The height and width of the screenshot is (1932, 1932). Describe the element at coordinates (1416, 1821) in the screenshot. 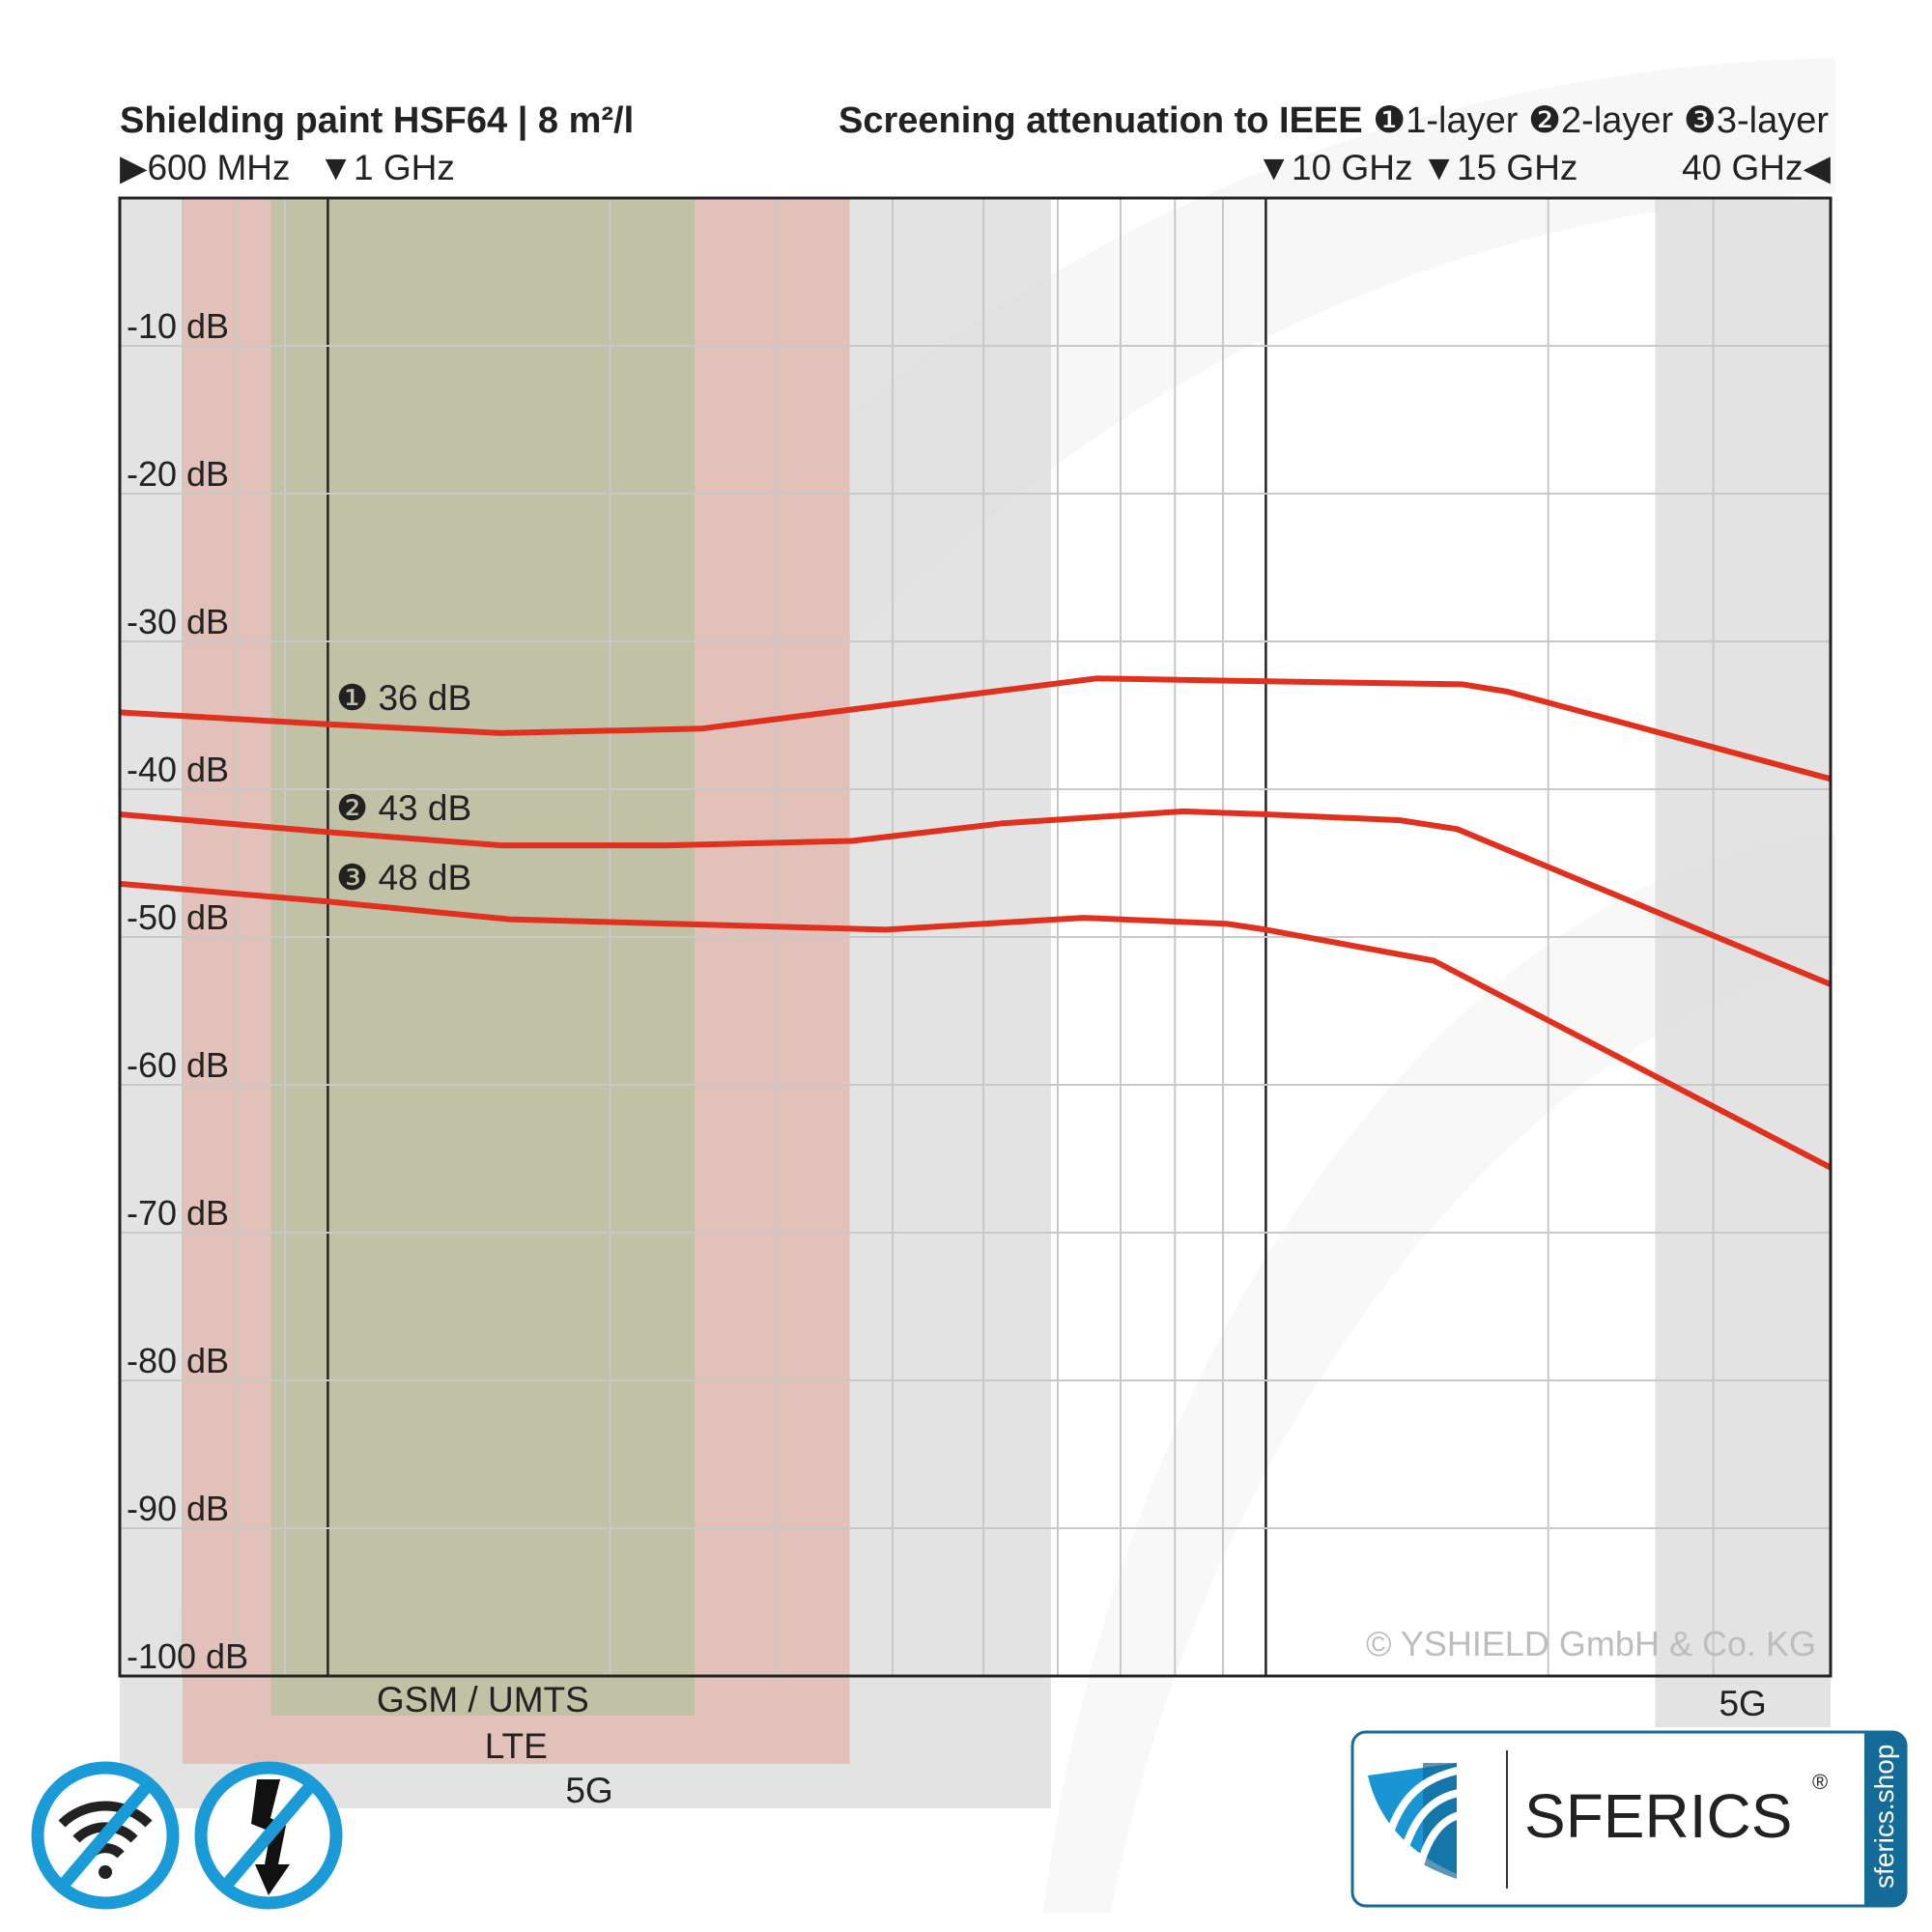

I see `sferics-shield-logo` at that location.